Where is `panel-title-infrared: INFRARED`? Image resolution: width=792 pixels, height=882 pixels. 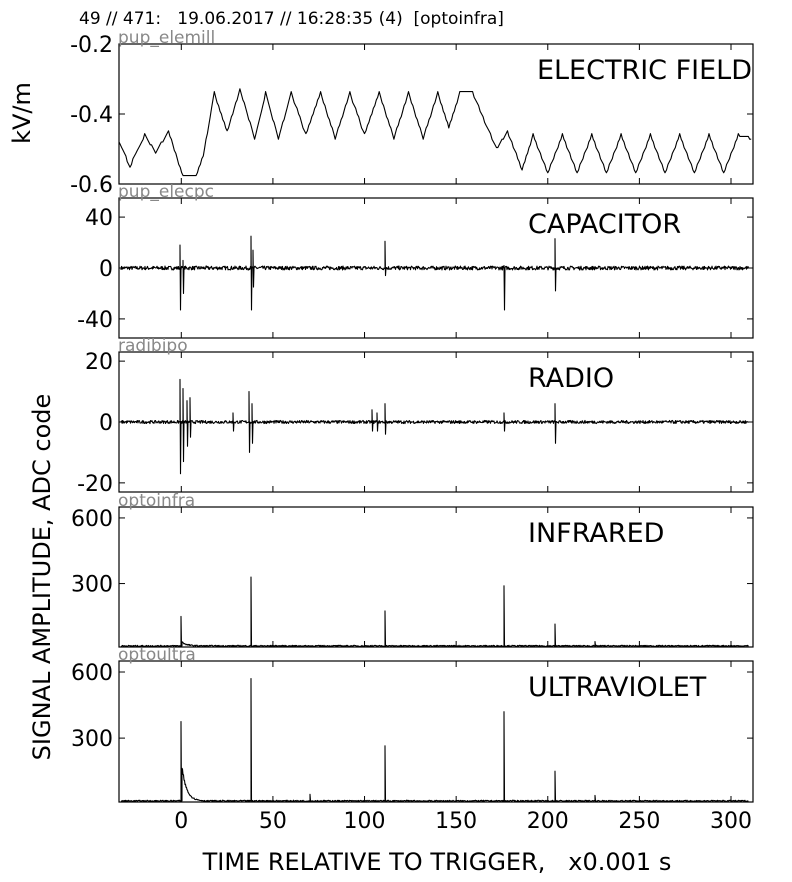 panel-title-infrared: INFRARED is located at coordinates (596, 533).